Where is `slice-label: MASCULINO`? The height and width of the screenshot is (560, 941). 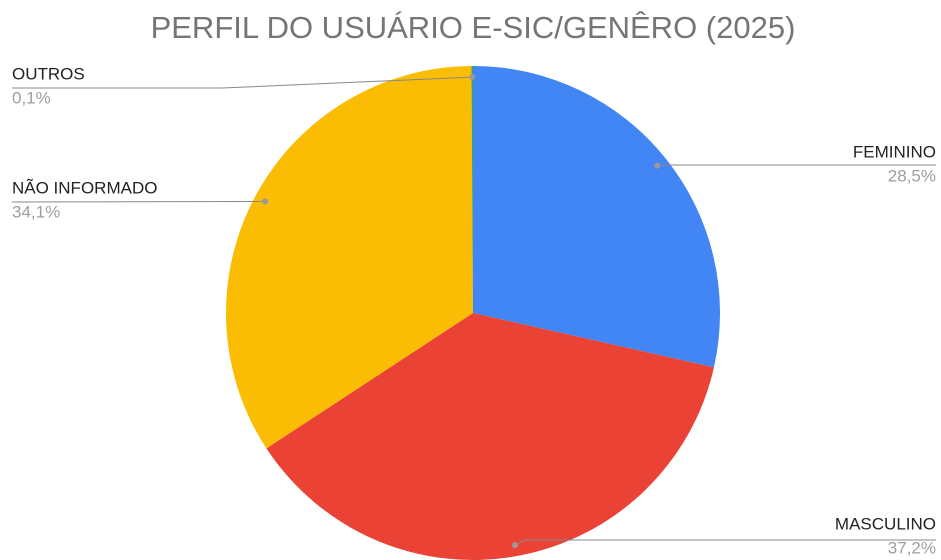
slice-label: MASCULINO is located at coordinates (885, 523).